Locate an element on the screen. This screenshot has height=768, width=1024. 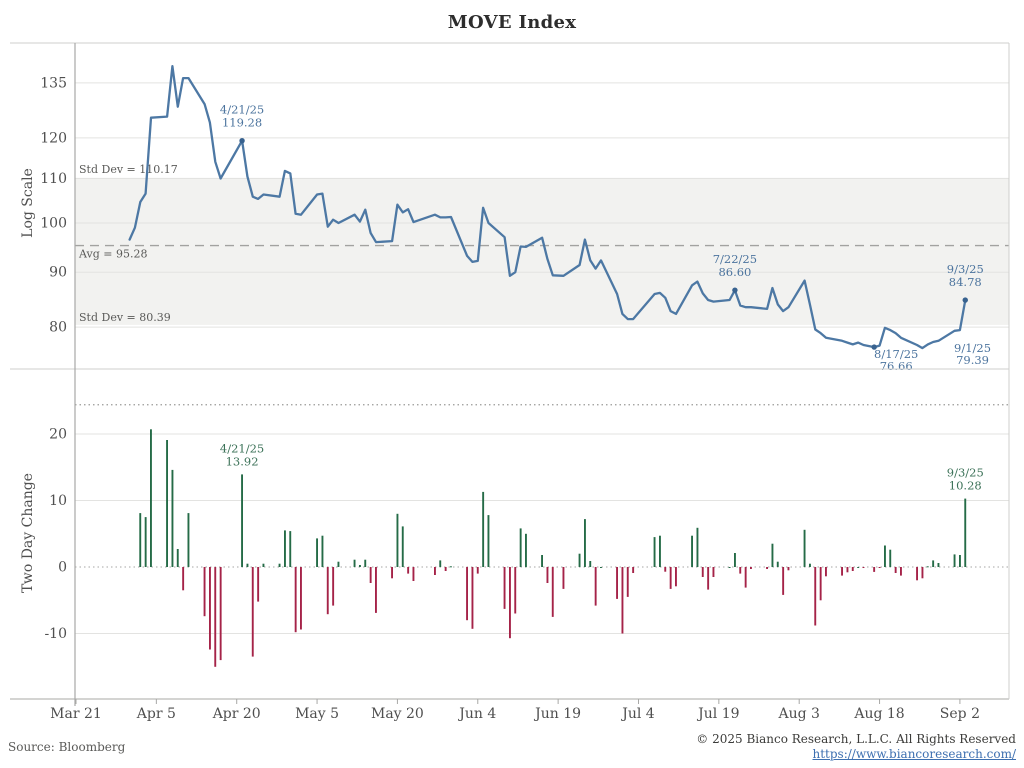
x-tick-label: May 5 is located at coordinates (317, 714).